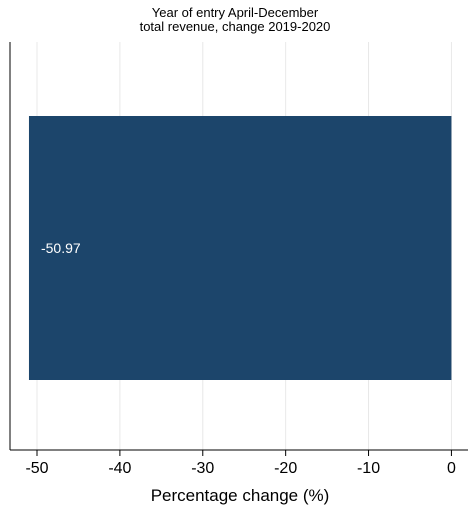  Describe the element at coordinates (36, 468) in the screenshot. I see `x-tick-label-0: -50` at that location.